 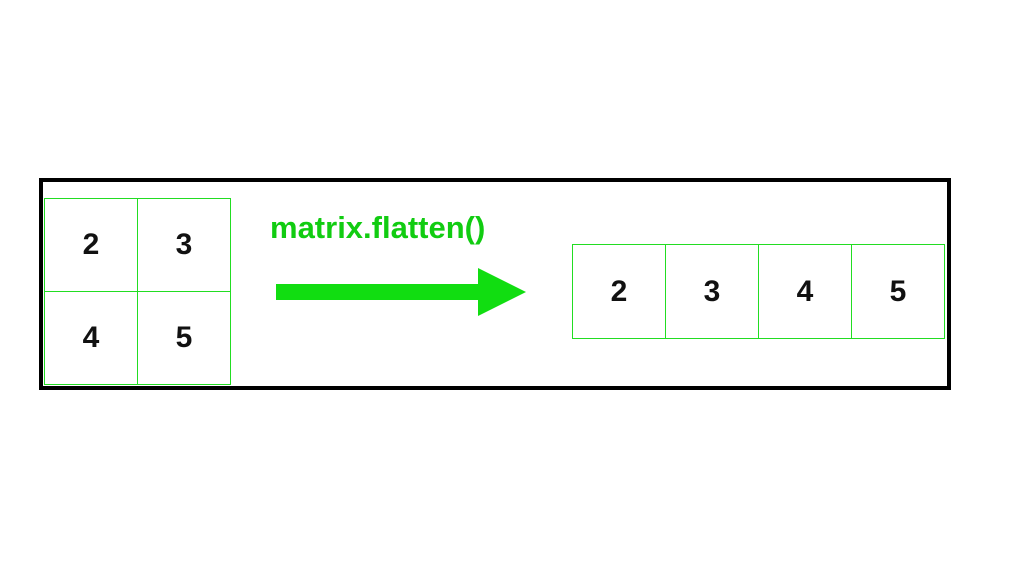 I want to click on flat-cell-2: 4, so click(x=805, y=291).